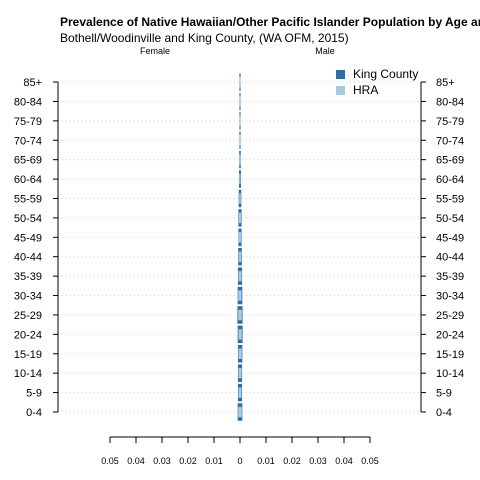 The image size is (480, 480). I want to click on x-tick-label-1: 0.04, so click(136, 461).